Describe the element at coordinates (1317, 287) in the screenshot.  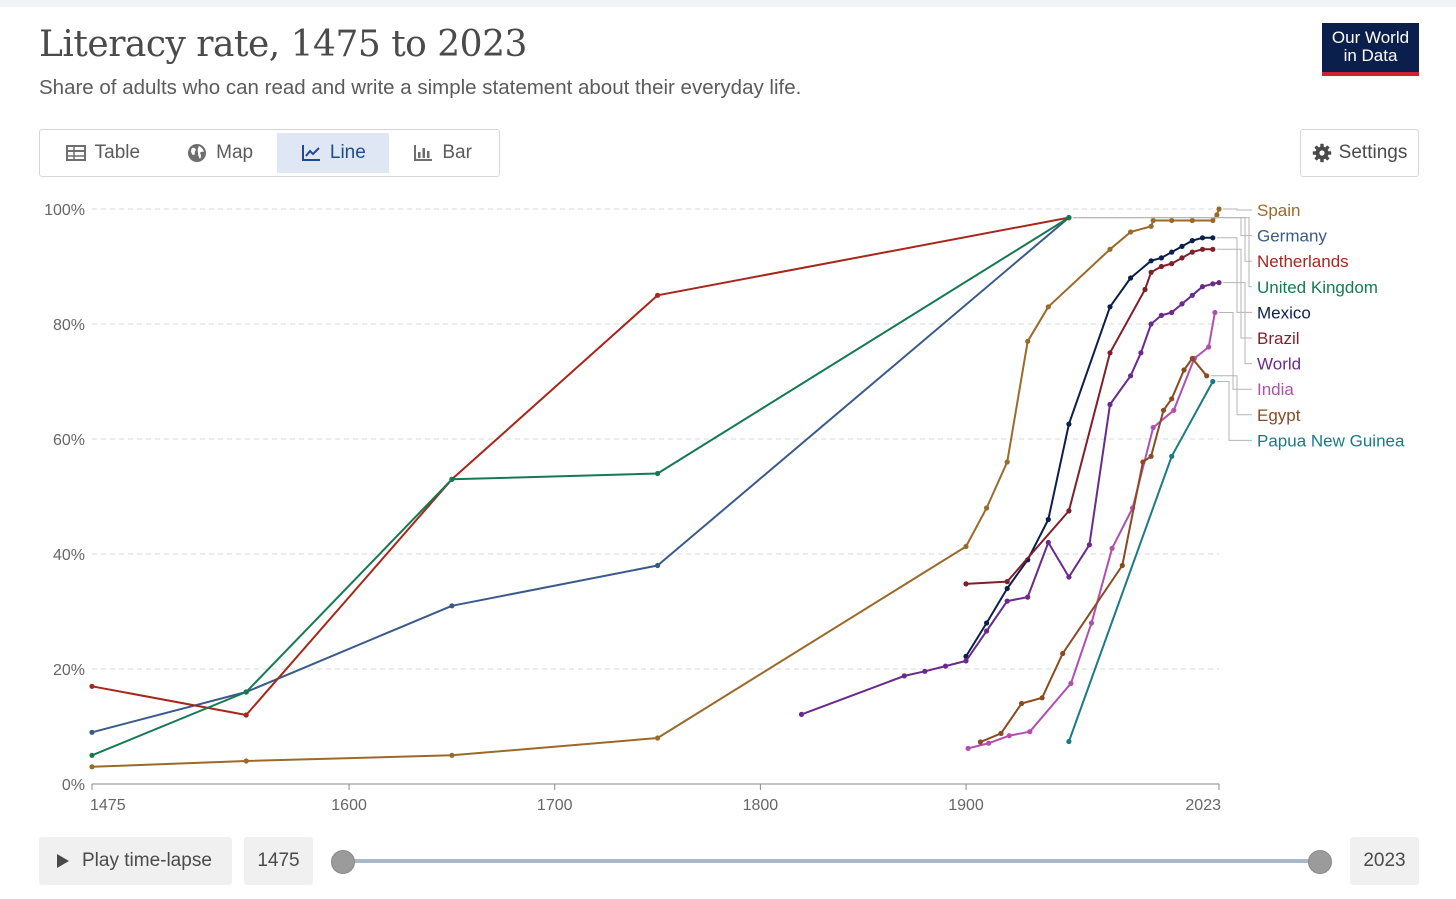
I see `legend-label: United Kingdom` at that location.